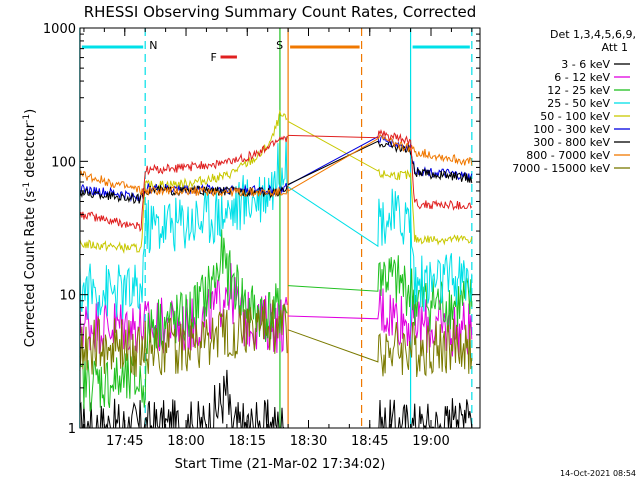  I want to click on x-tick-label-1: 18:00, so click(185, 441).